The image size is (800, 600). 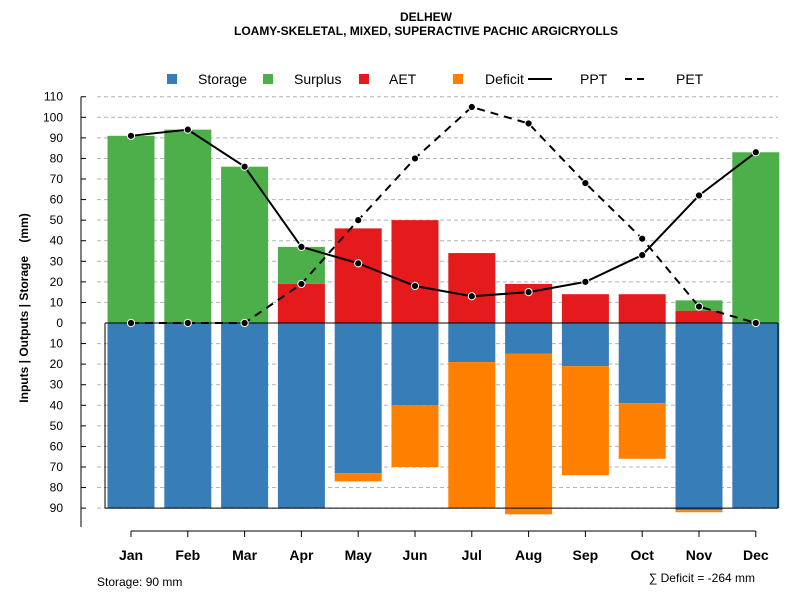 What do you see at coordinates (139, 582) in the screenshot?
I see `storage-note: Storage: 90 mm` at bounding box center [139, 582].